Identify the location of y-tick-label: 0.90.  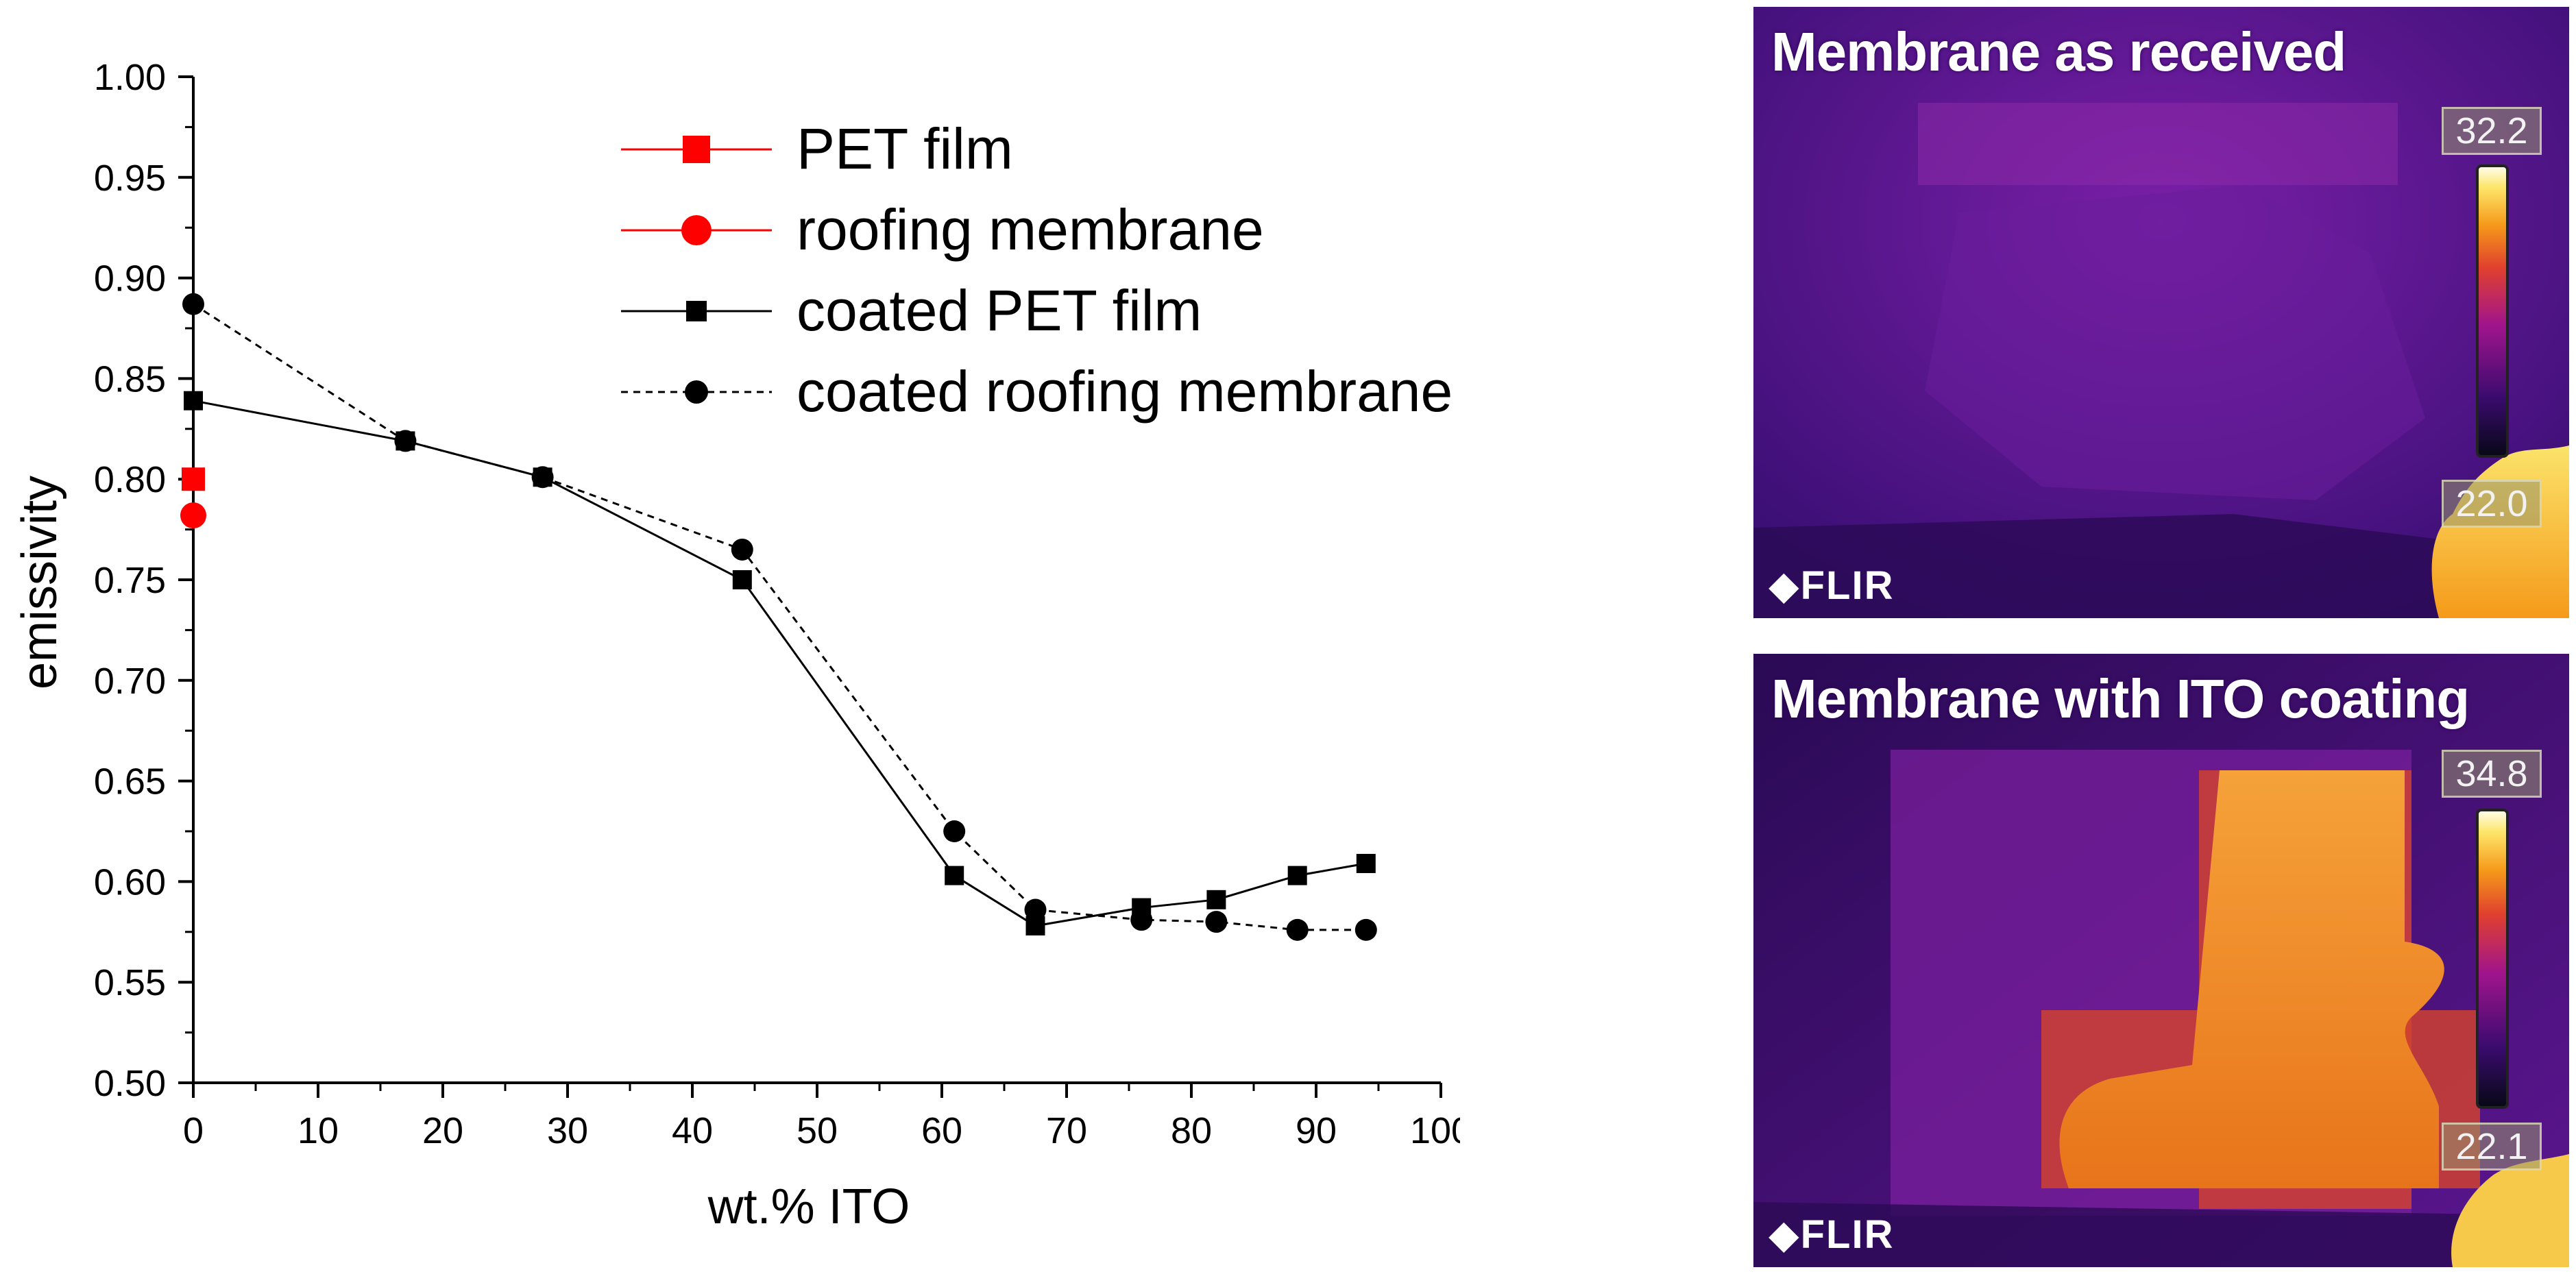
(130, 278).